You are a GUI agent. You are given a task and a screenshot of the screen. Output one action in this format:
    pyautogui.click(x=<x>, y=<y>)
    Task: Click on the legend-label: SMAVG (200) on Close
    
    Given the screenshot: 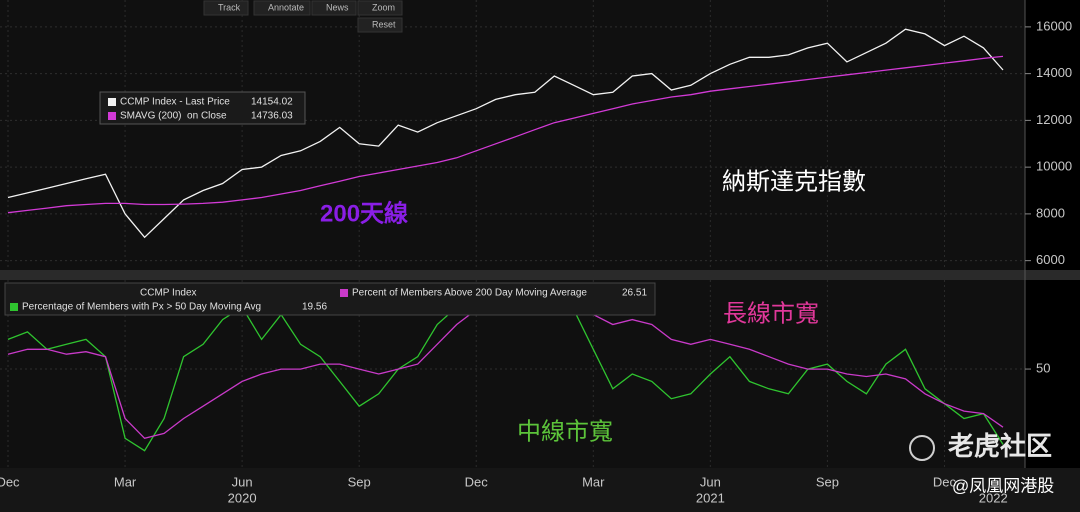 What is the action you would take?
    pyautogui.click(x=173, y=116)
    